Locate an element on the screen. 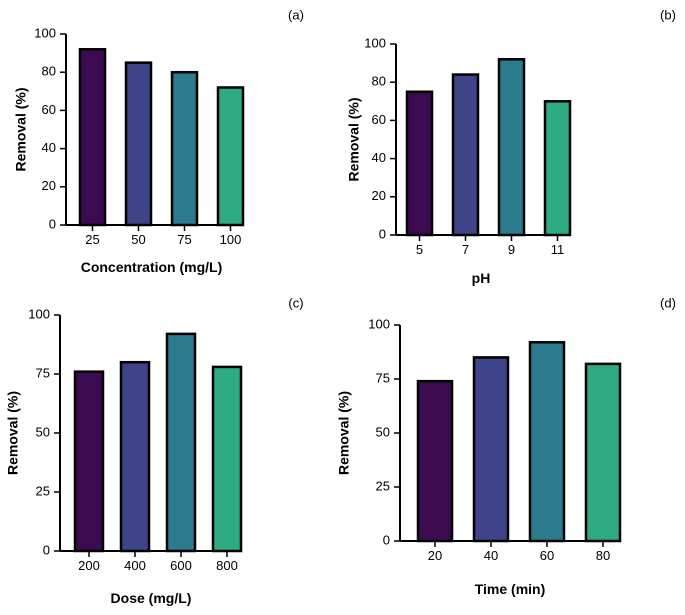 This screenshot has width=685, height=615. x-tick-label: 7 is located at coordinates (465, 249).